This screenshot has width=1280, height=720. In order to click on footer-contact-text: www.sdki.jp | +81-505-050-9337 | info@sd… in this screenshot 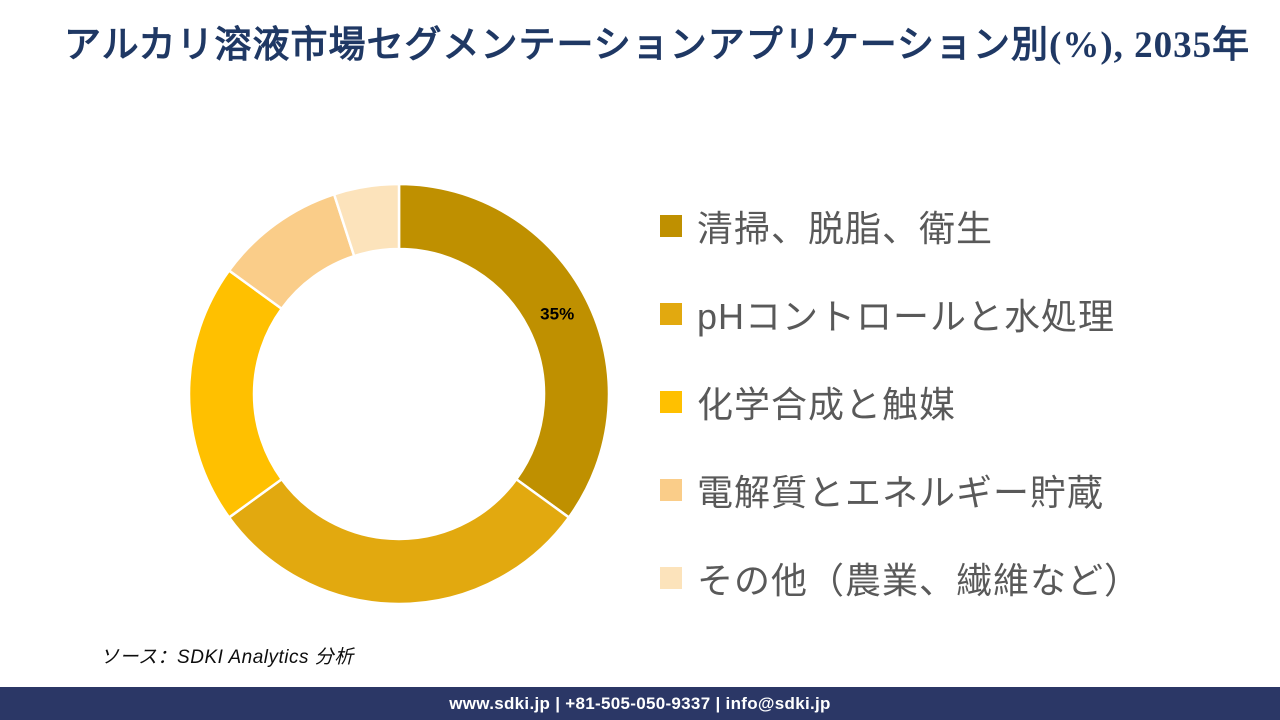, I will do `click(640, 703)`.